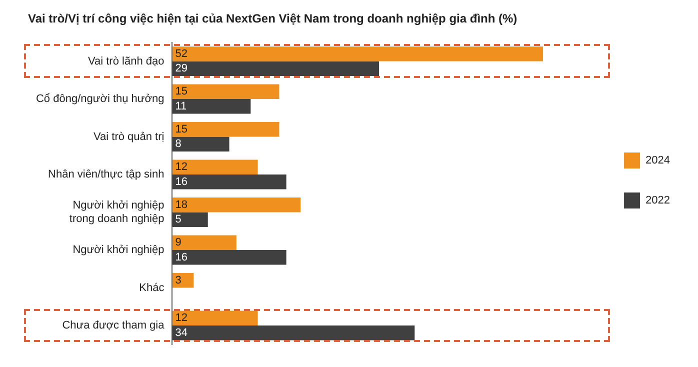  Describe the element at coordinates (181, 204) in the screenshot. I see `data-label: 18` at that location.